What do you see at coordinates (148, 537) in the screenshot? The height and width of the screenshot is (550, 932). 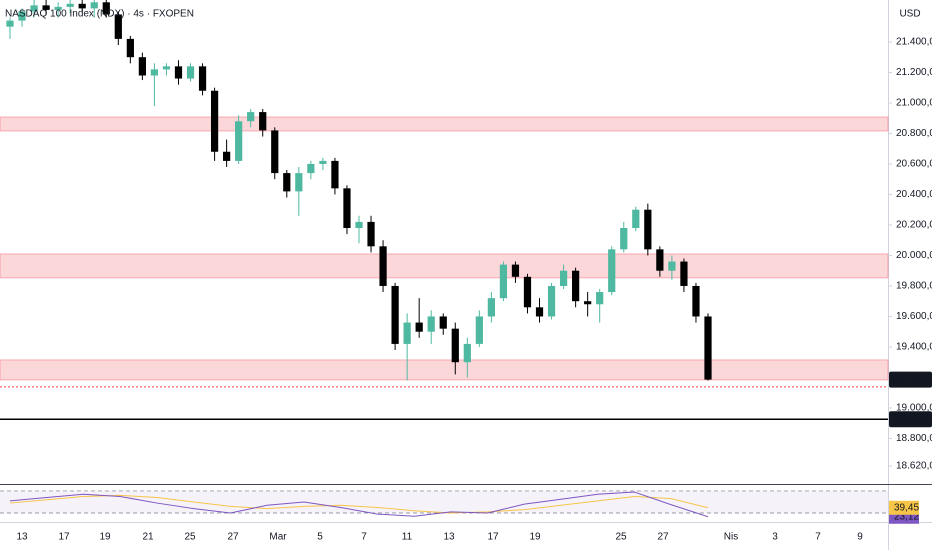 I see `x-tick-label: 21` at bounding box center [148, 537].